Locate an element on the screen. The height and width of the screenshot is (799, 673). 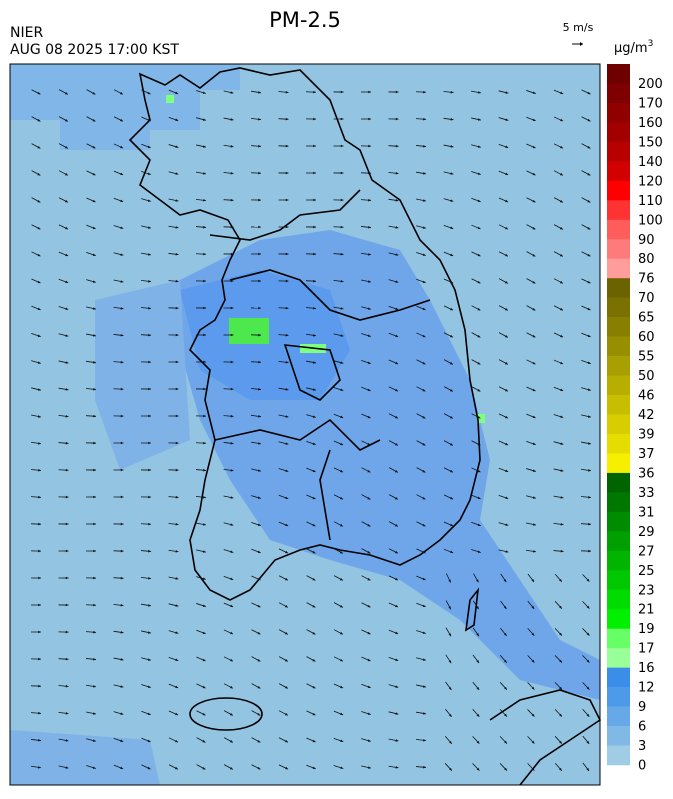
colorbar-label: 65 is located at coordinates (646, 318).